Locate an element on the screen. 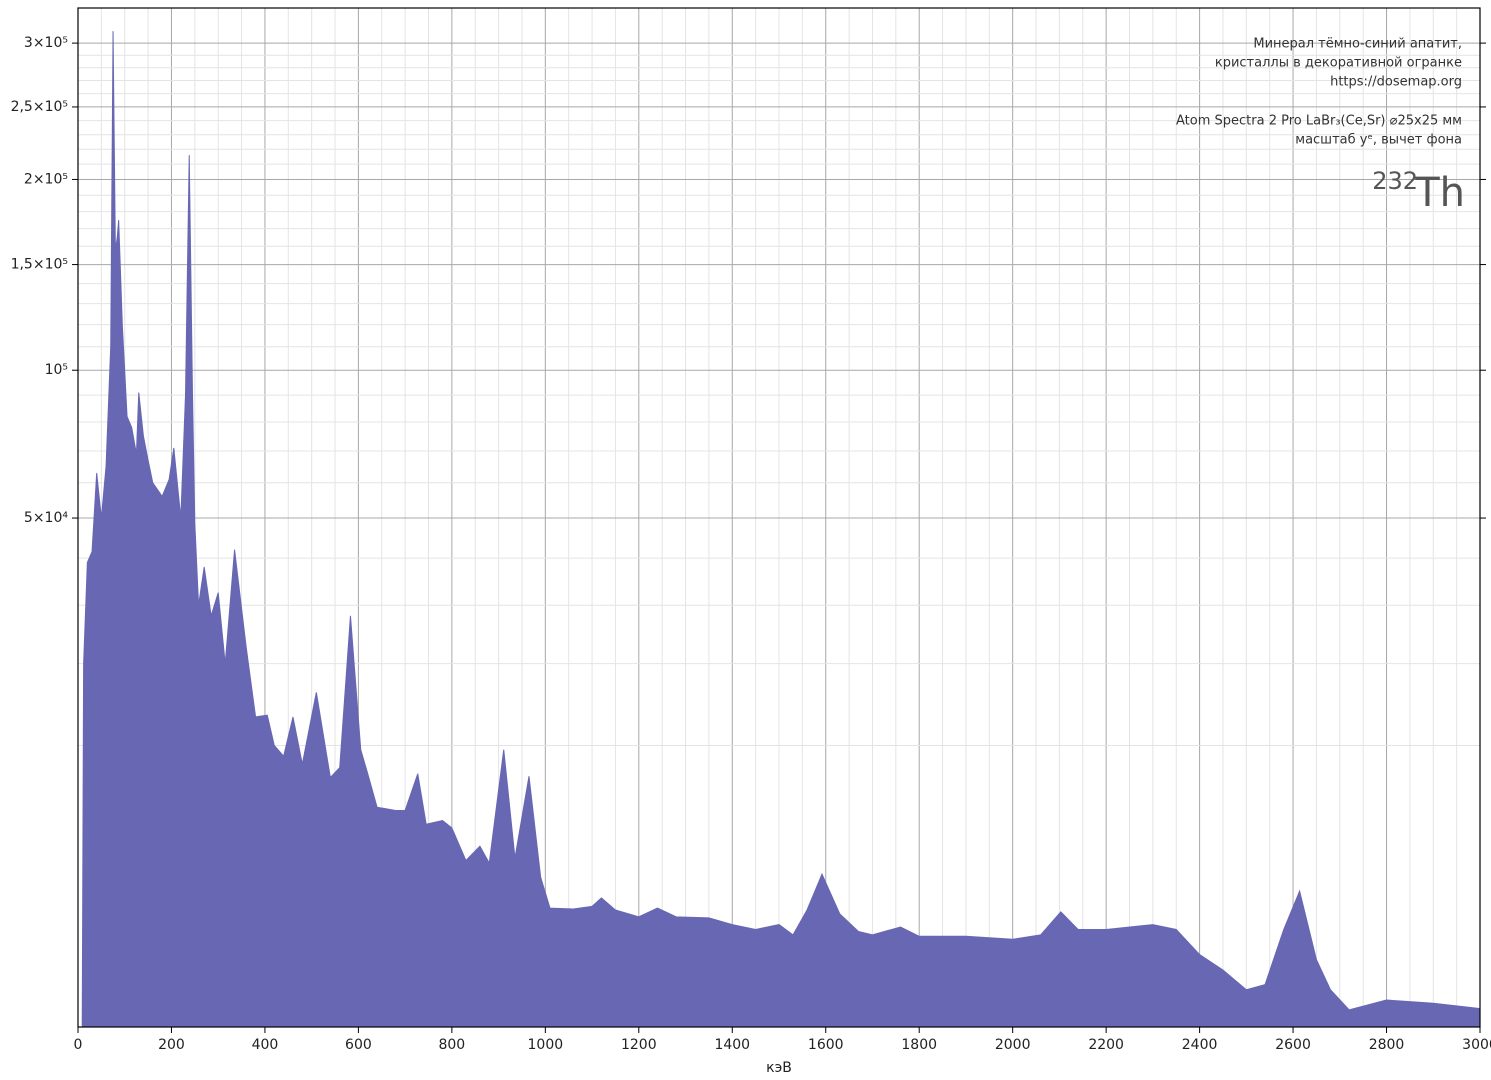 The width and height of the screenshot is (1491, 1080). x-tick-label: 1000 is located at coordinates (546, 1045).